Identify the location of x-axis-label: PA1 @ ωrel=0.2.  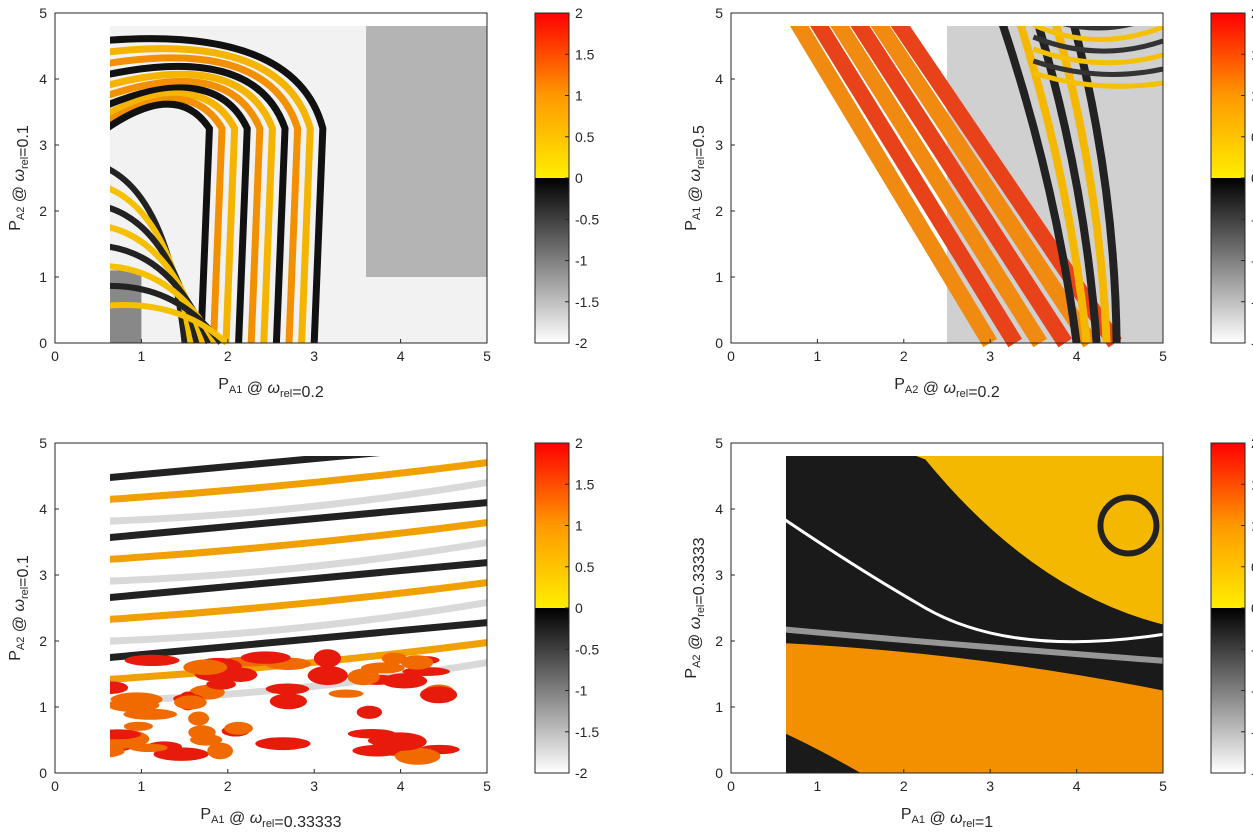
(271, 388).